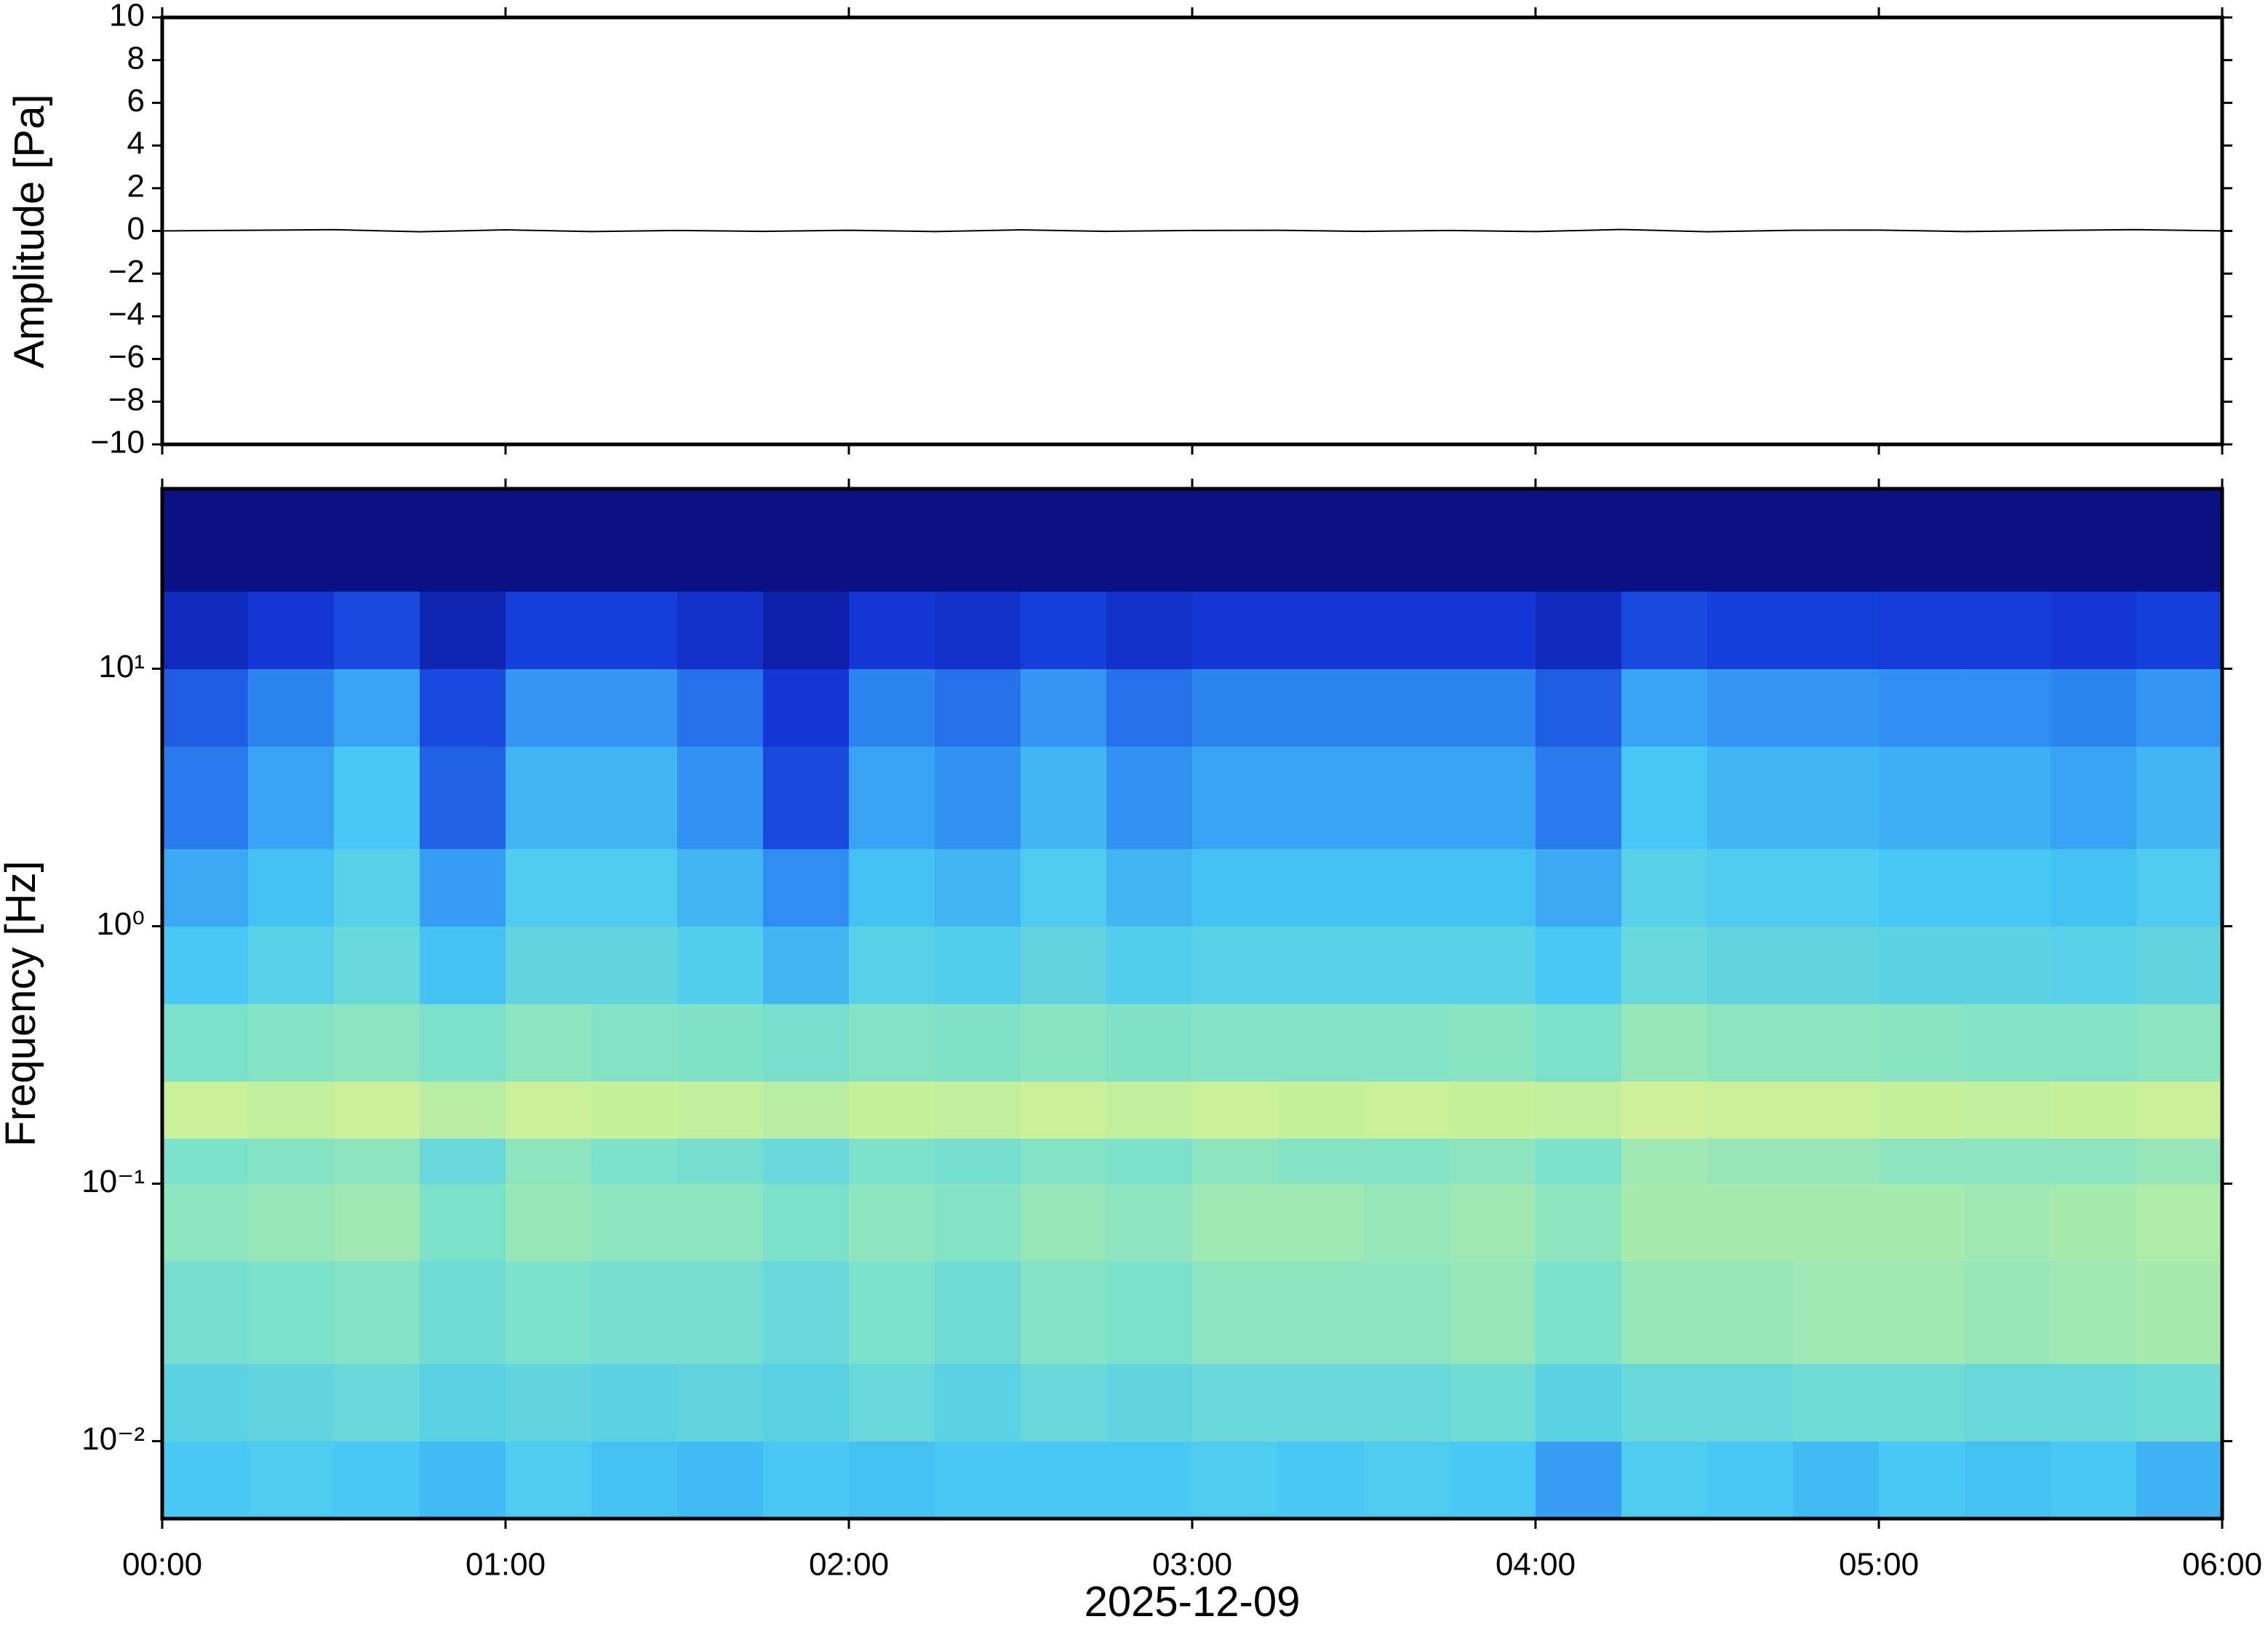 The height and width of the screenshot is (1627, 2268). What do you see at coordinates (30, 231) in the screenshot?
I see `amplitude-axis-title: Amplitude [Pa]` at bounding box center [30, 231].